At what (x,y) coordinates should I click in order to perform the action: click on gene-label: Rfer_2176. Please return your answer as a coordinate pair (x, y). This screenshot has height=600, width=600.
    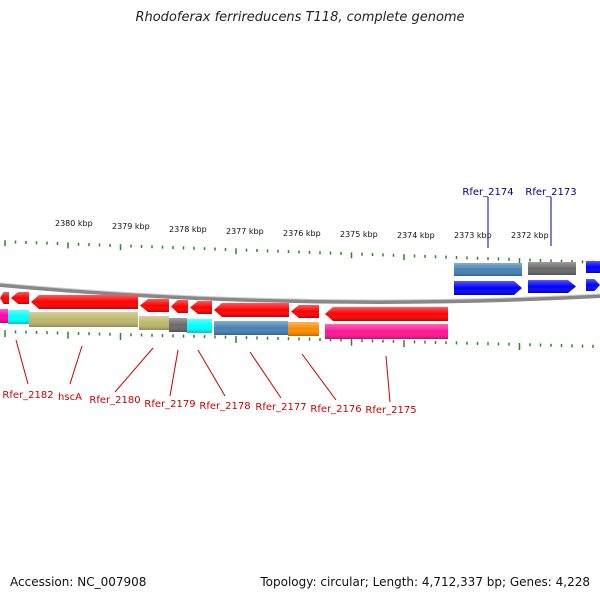
    Looking at the image, I should click on (335, 409).